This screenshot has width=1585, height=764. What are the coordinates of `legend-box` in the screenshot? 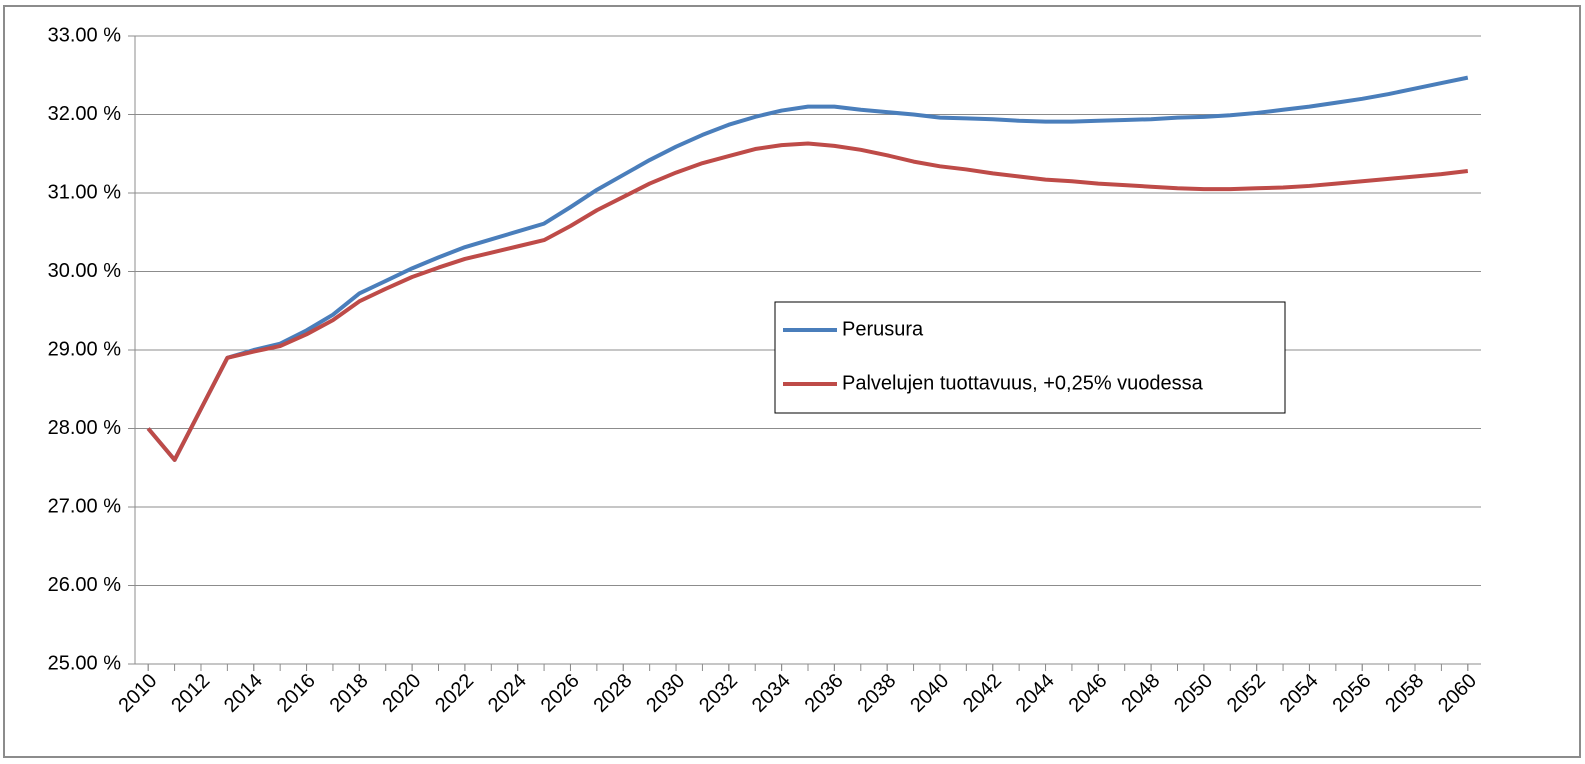 It's located at (1030, 357).